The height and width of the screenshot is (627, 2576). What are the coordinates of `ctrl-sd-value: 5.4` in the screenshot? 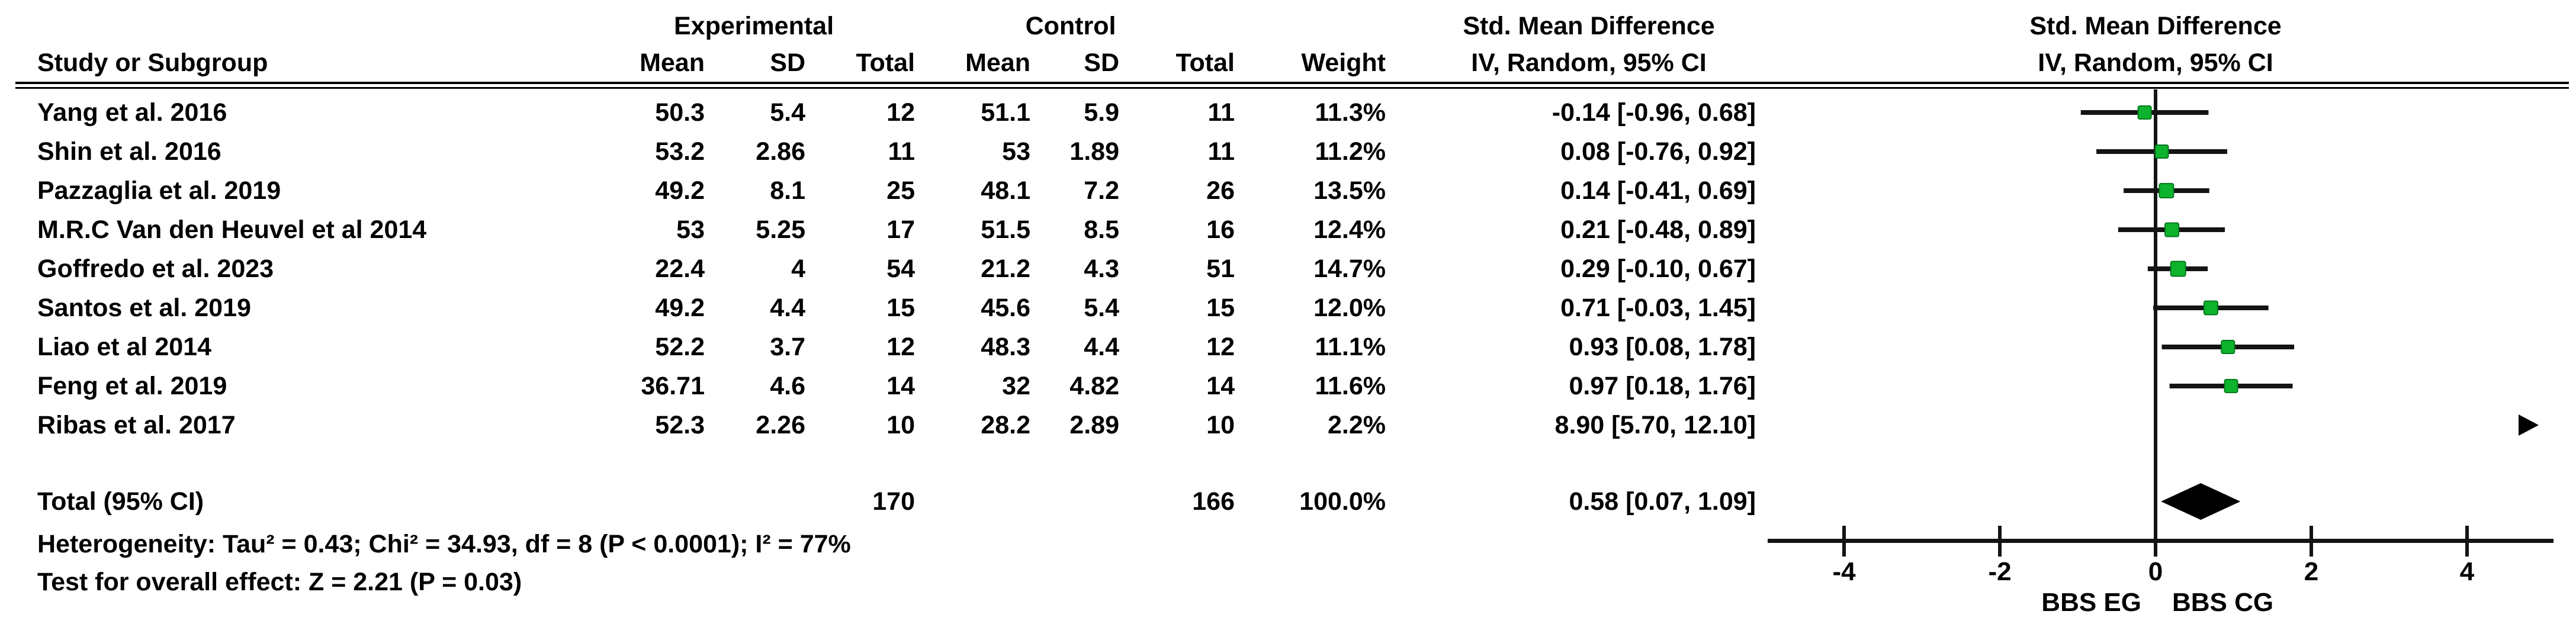 It's located at (1101, 308).